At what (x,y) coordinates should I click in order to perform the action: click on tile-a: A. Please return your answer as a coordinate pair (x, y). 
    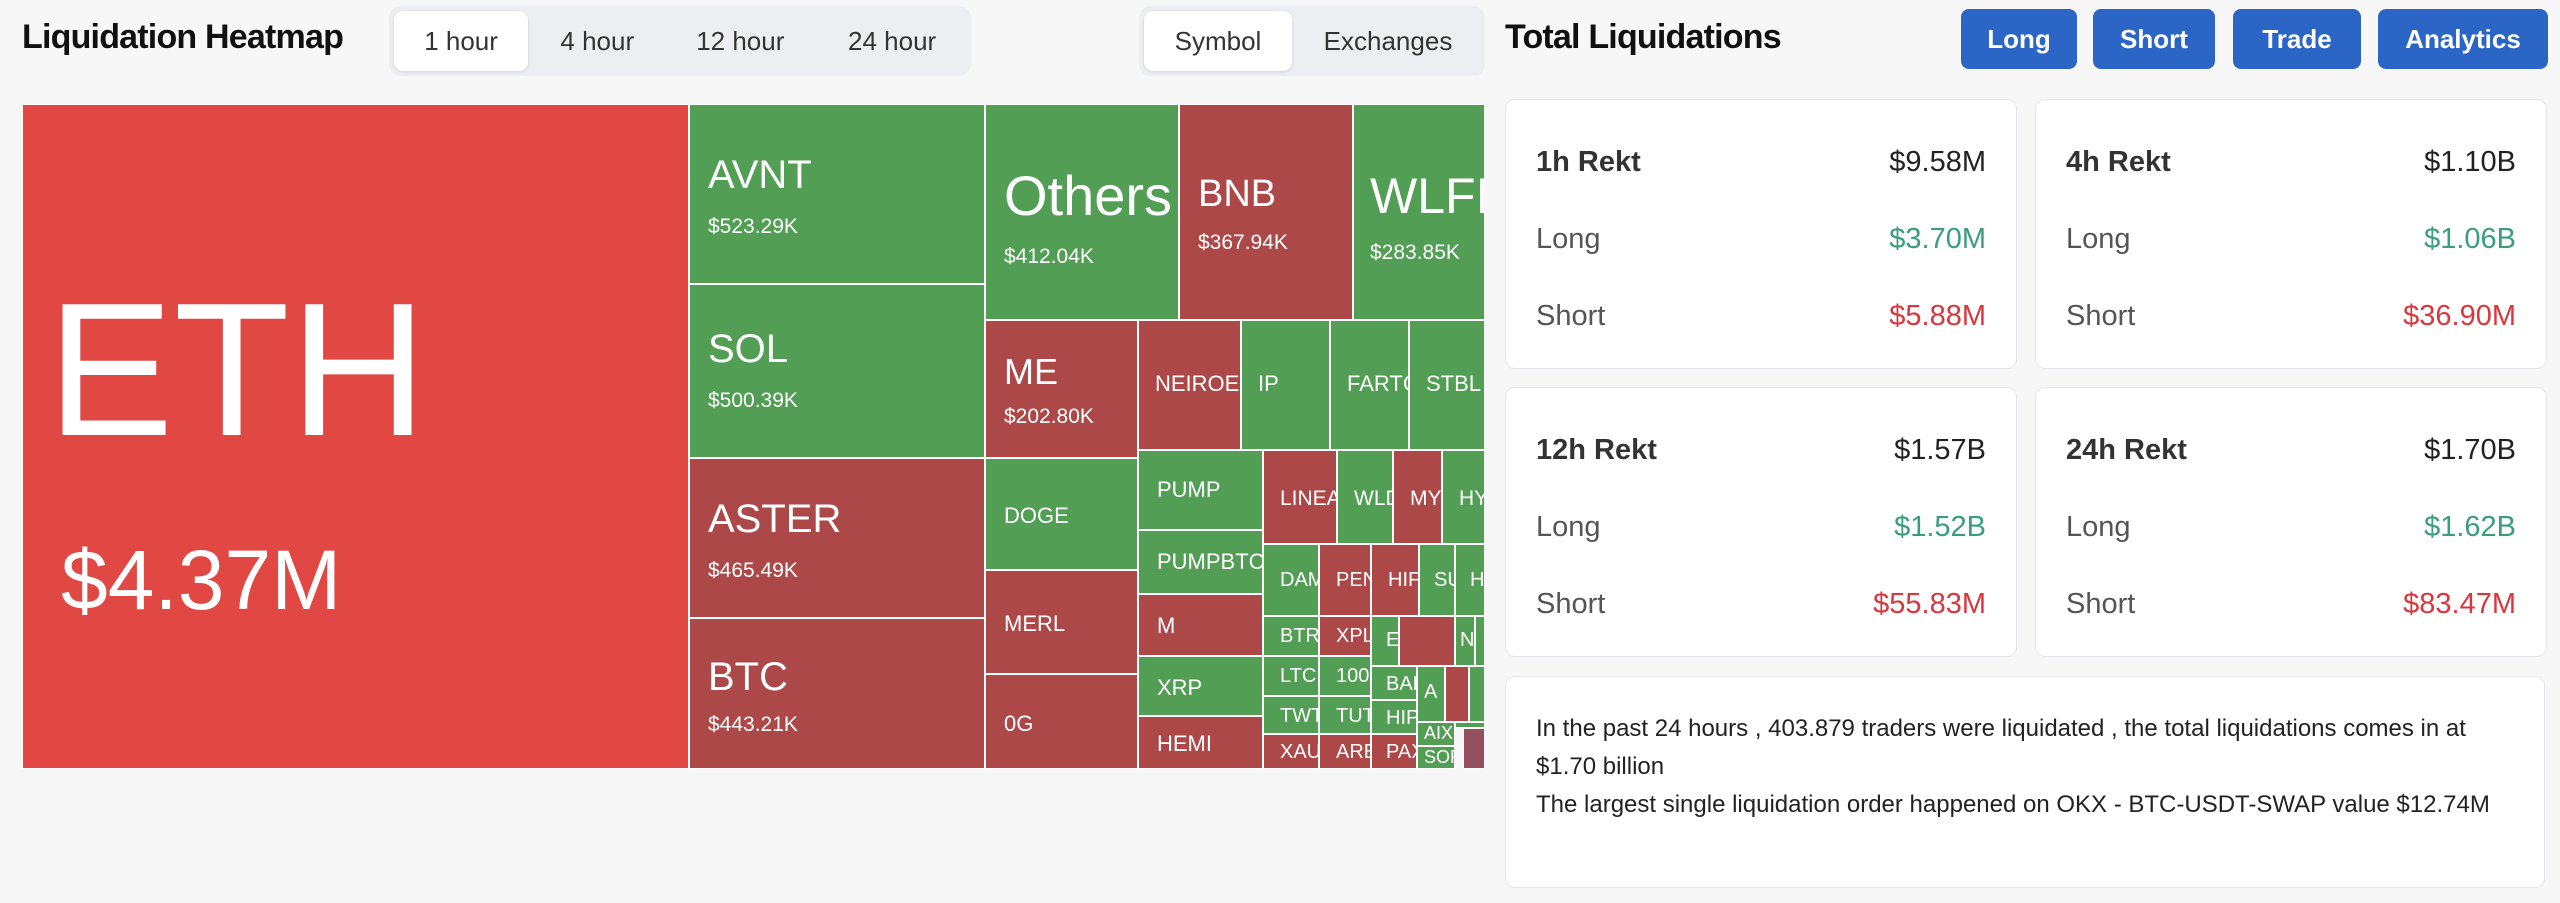
    Looking at the image, I should click on (1431, 694).